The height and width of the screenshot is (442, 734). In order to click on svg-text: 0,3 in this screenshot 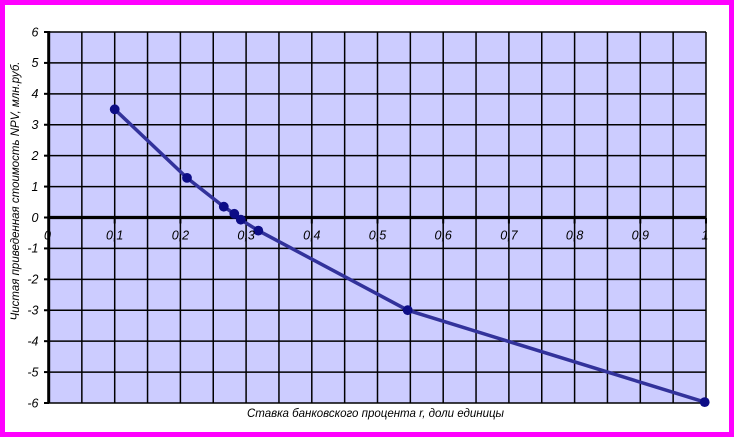, I will do `click(245, 236)`.